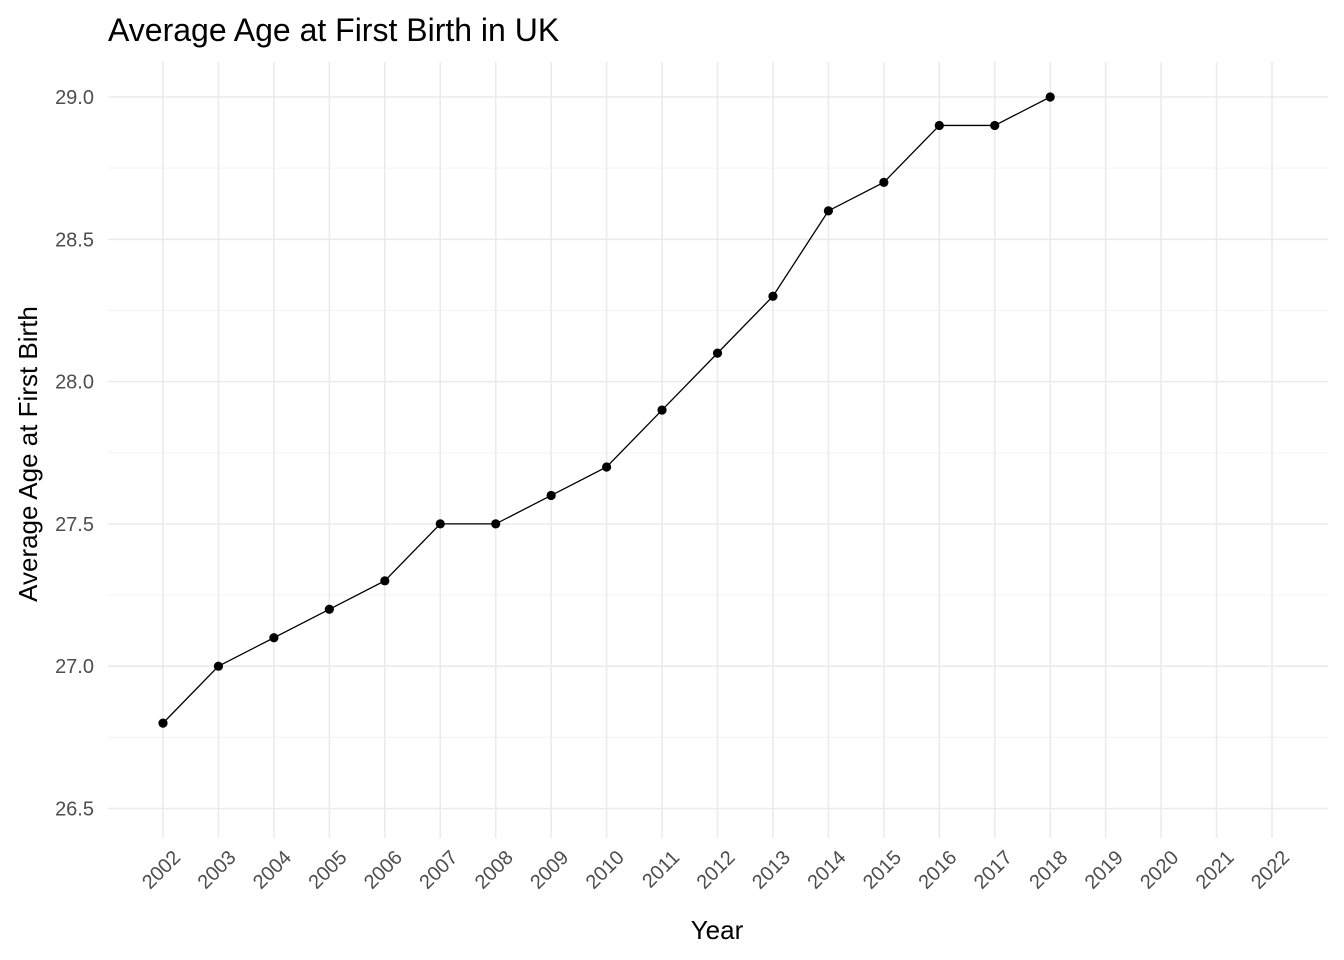 The height and width of the screenshot is (960, 1344). What do you see at coordinates (74, 240) in the screenshot?
I see `y-tick-label: 28.5` at bounding box center [74, 240].